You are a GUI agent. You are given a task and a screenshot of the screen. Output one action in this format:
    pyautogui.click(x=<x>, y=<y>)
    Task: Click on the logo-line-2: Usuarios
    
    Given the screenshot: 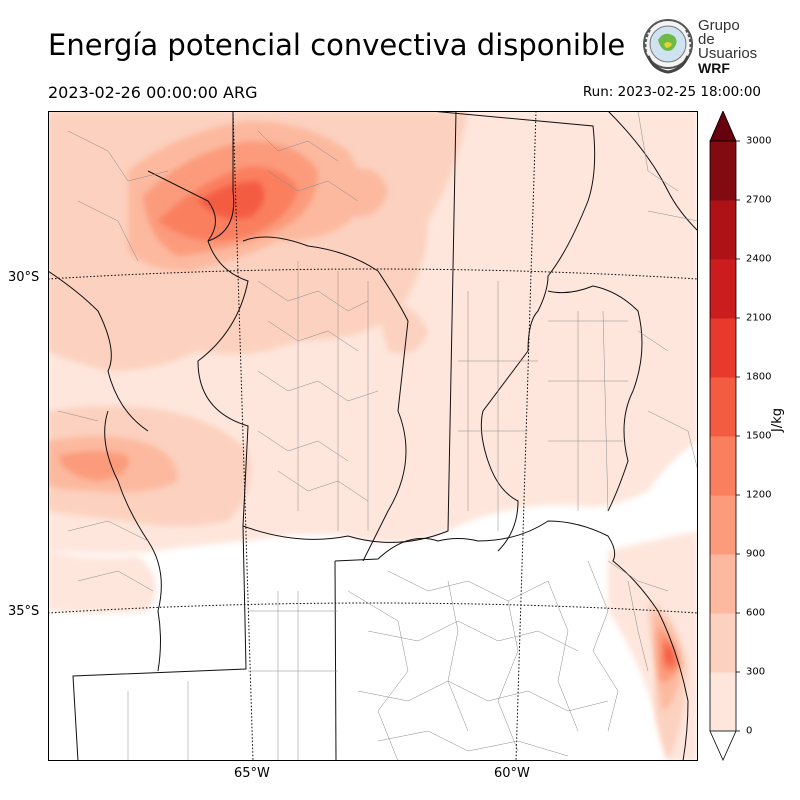 What is the action you would take?
    pyautogui.click(x=728, y=53)
    